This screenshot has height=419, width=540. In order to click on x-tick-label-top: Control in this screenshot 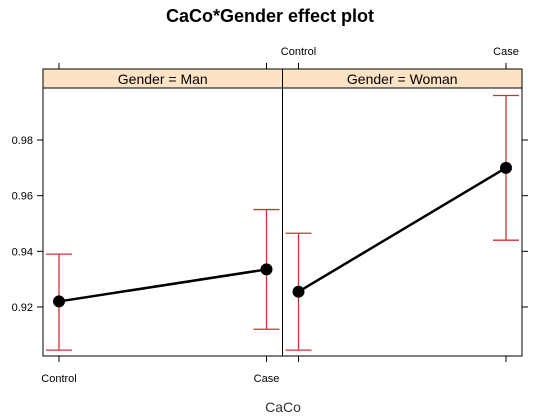, I will do `click(298, 52)`.